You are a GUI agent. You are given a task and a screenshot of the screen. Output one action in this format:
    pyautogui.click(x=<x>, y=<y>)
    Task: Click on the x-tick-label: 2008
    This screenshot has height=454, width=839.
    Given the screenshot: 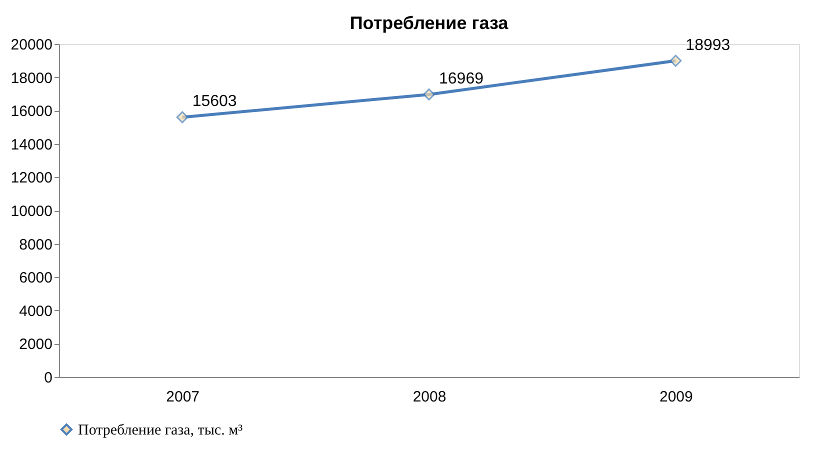 What is the action you would take?
    pyautogui.click(x=429, y=397)
    